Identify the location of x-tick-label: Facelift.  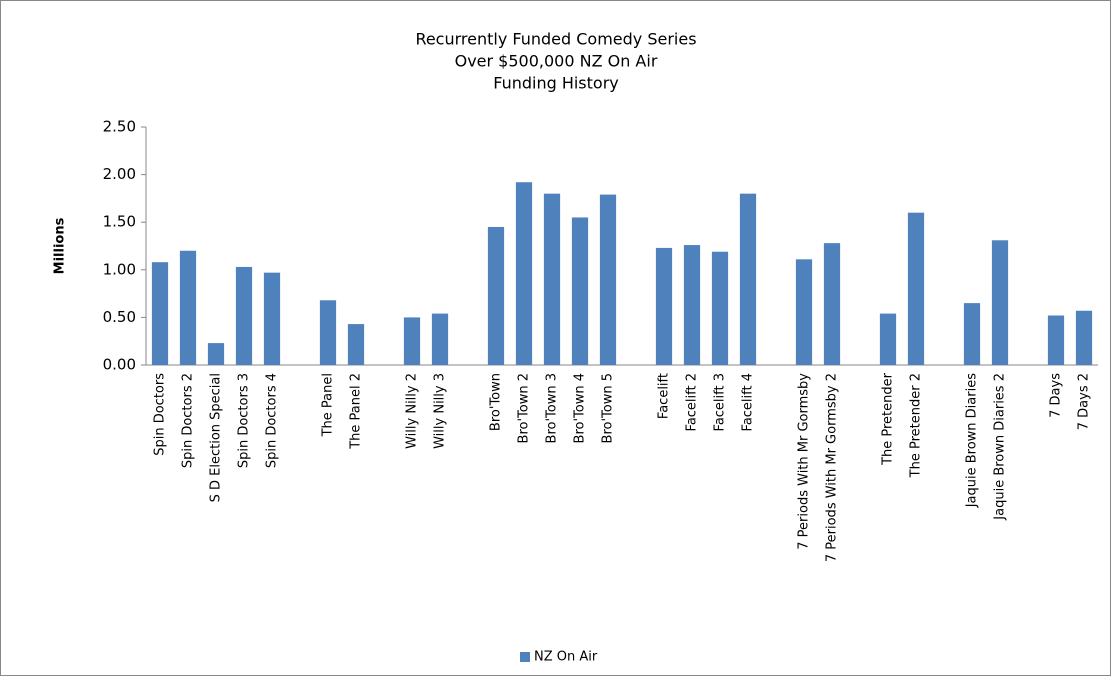
(664, 396).